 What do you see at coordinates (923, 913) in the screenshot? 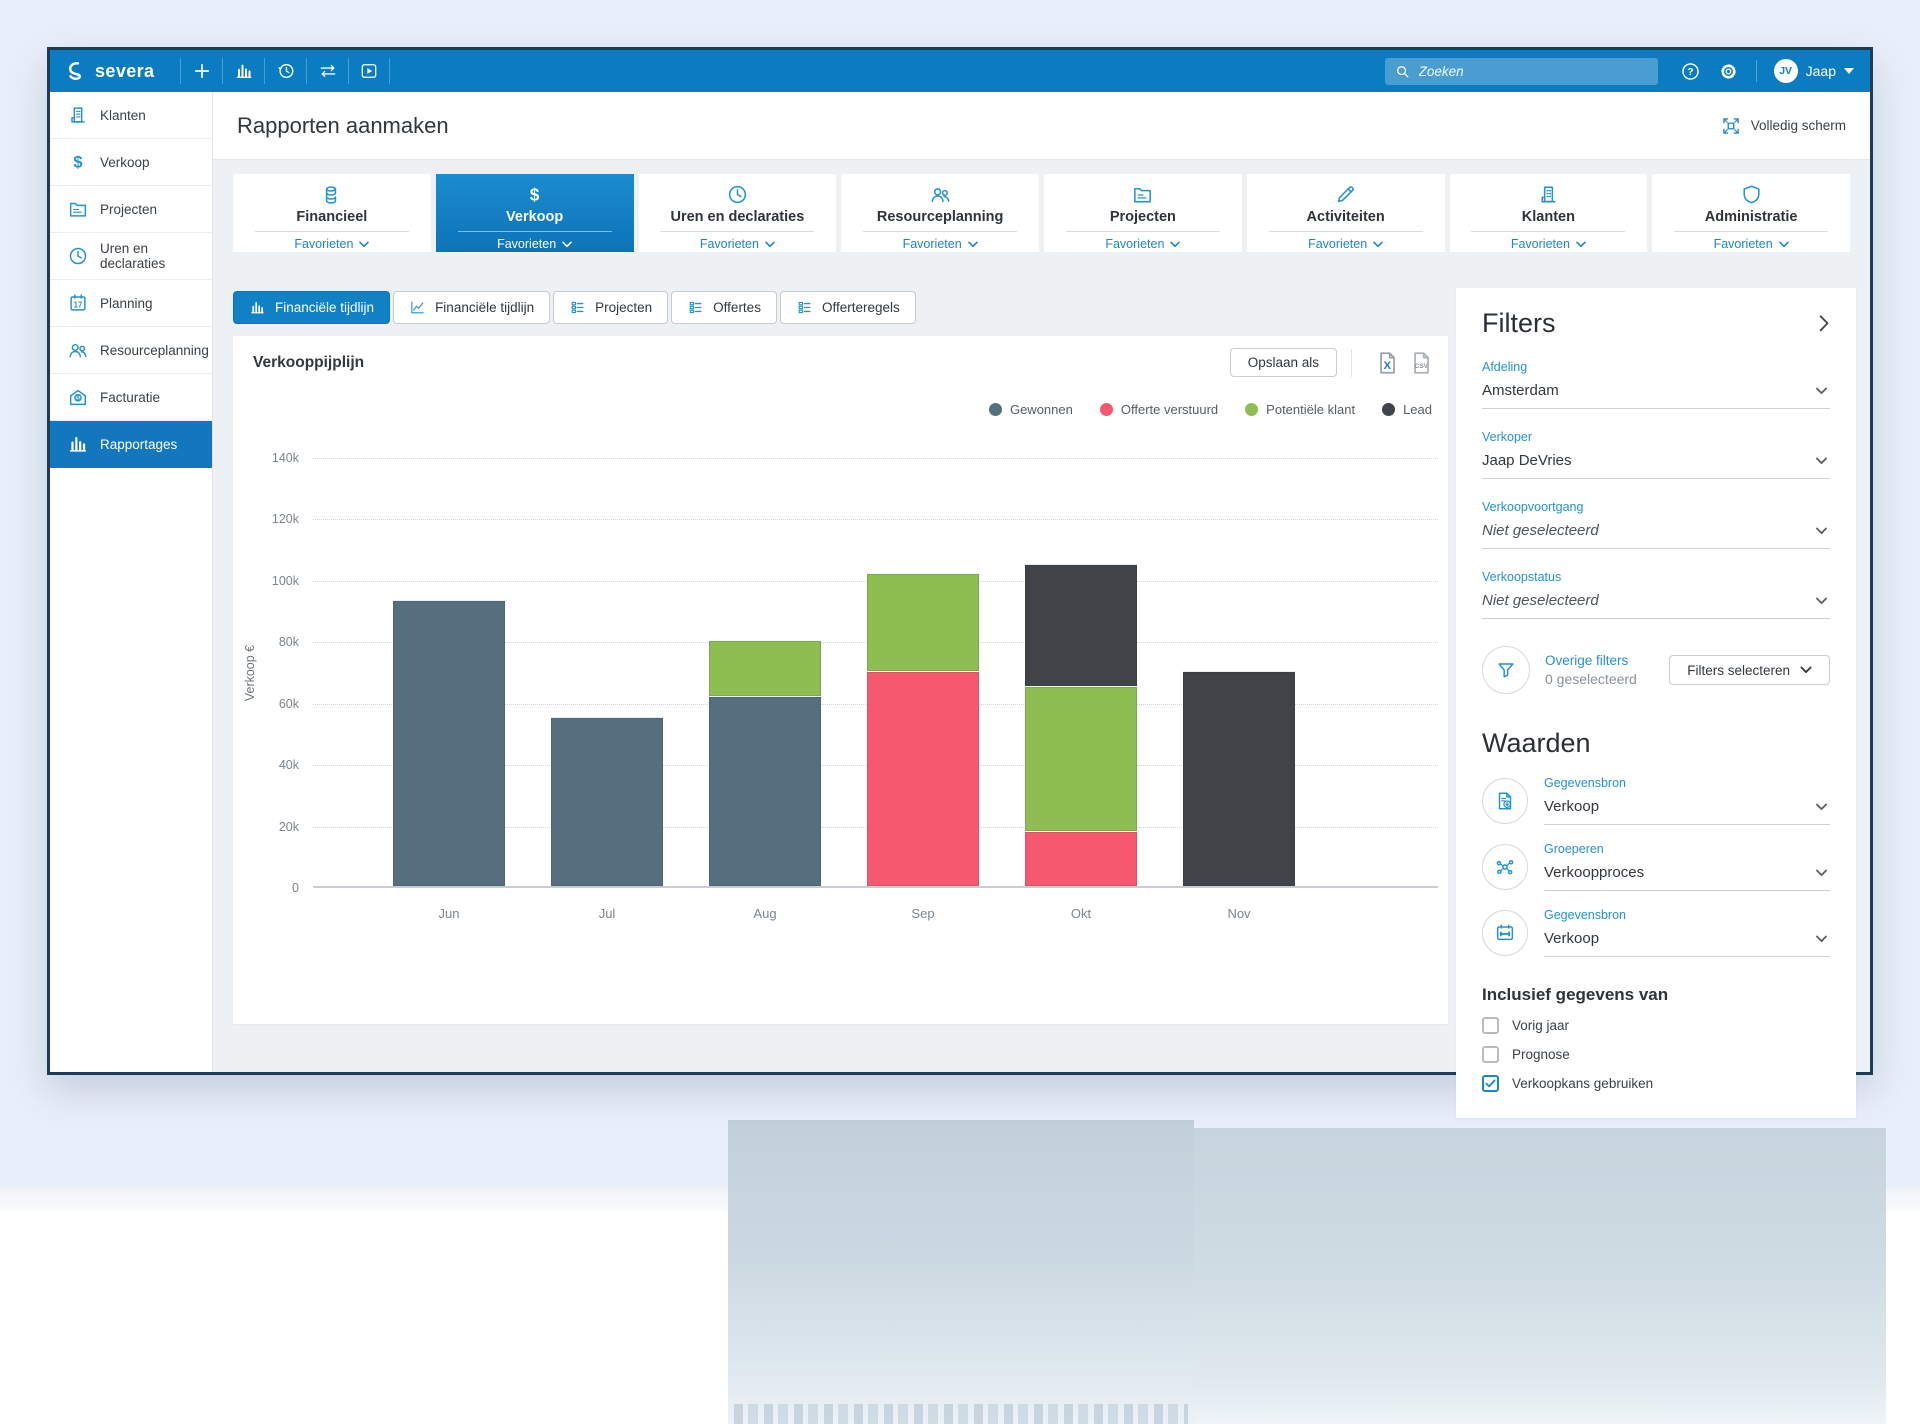
I see `x-tick-label: Sep` at bounding box center [923, 913].